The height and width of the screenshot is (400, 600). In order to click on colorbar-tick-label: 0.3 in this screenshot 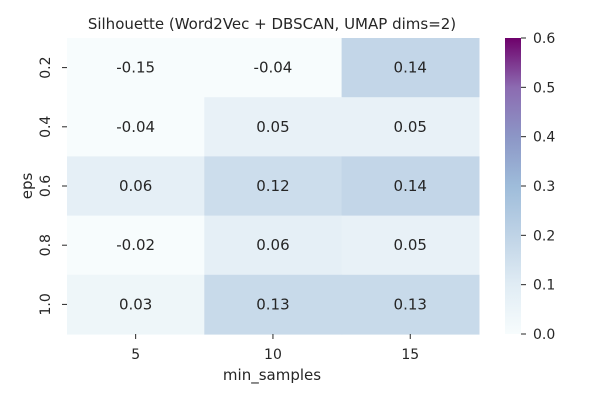, I will do `click(544, 187)`.